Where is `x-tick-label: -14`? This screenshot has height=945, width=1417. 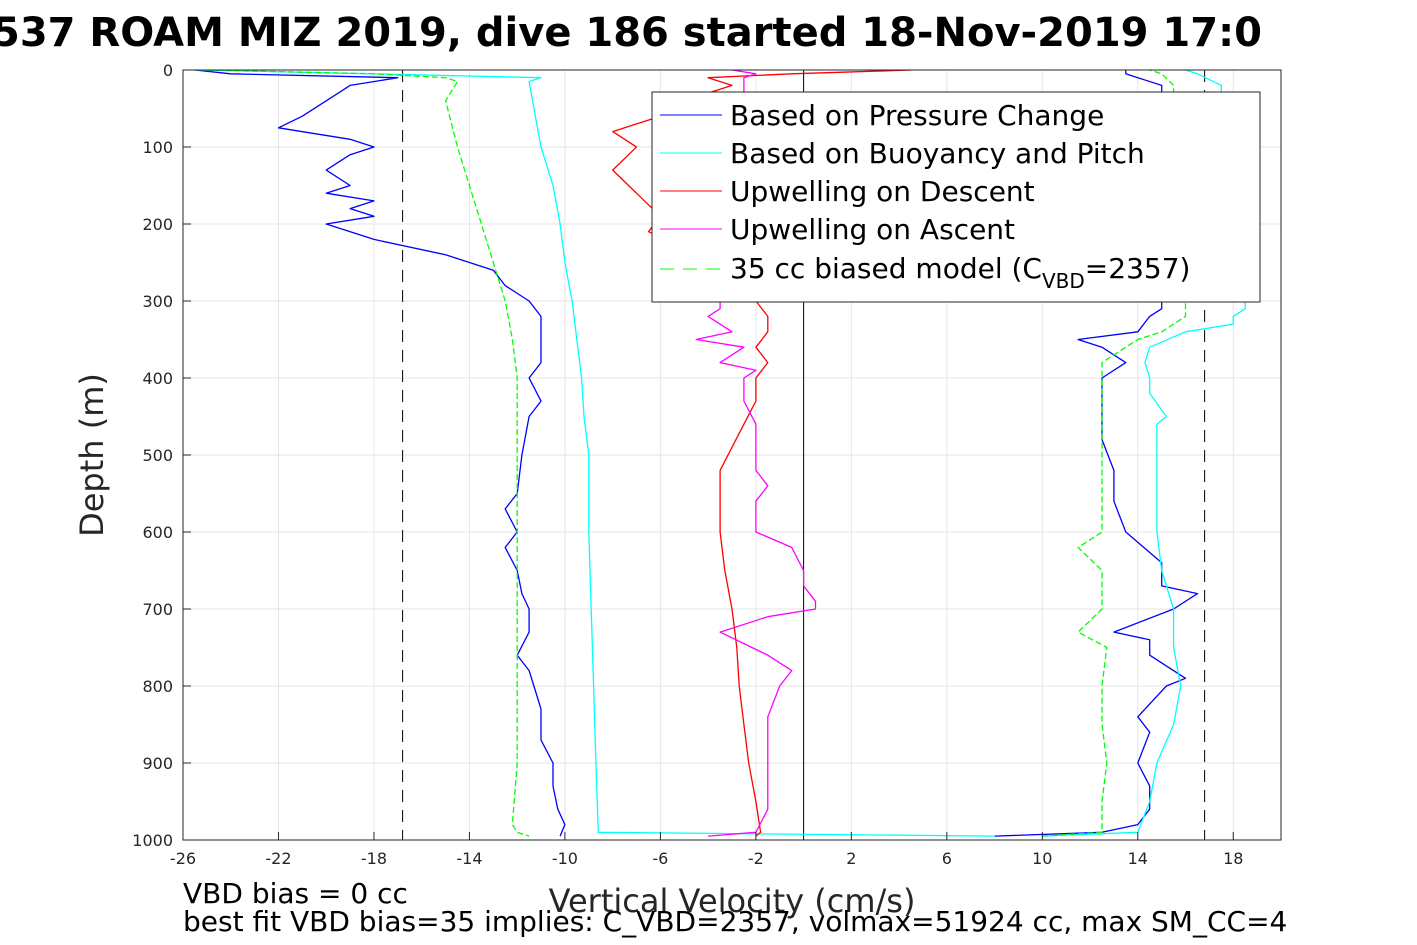 x-tick-label: -14 is located at coordinates (469, 858).